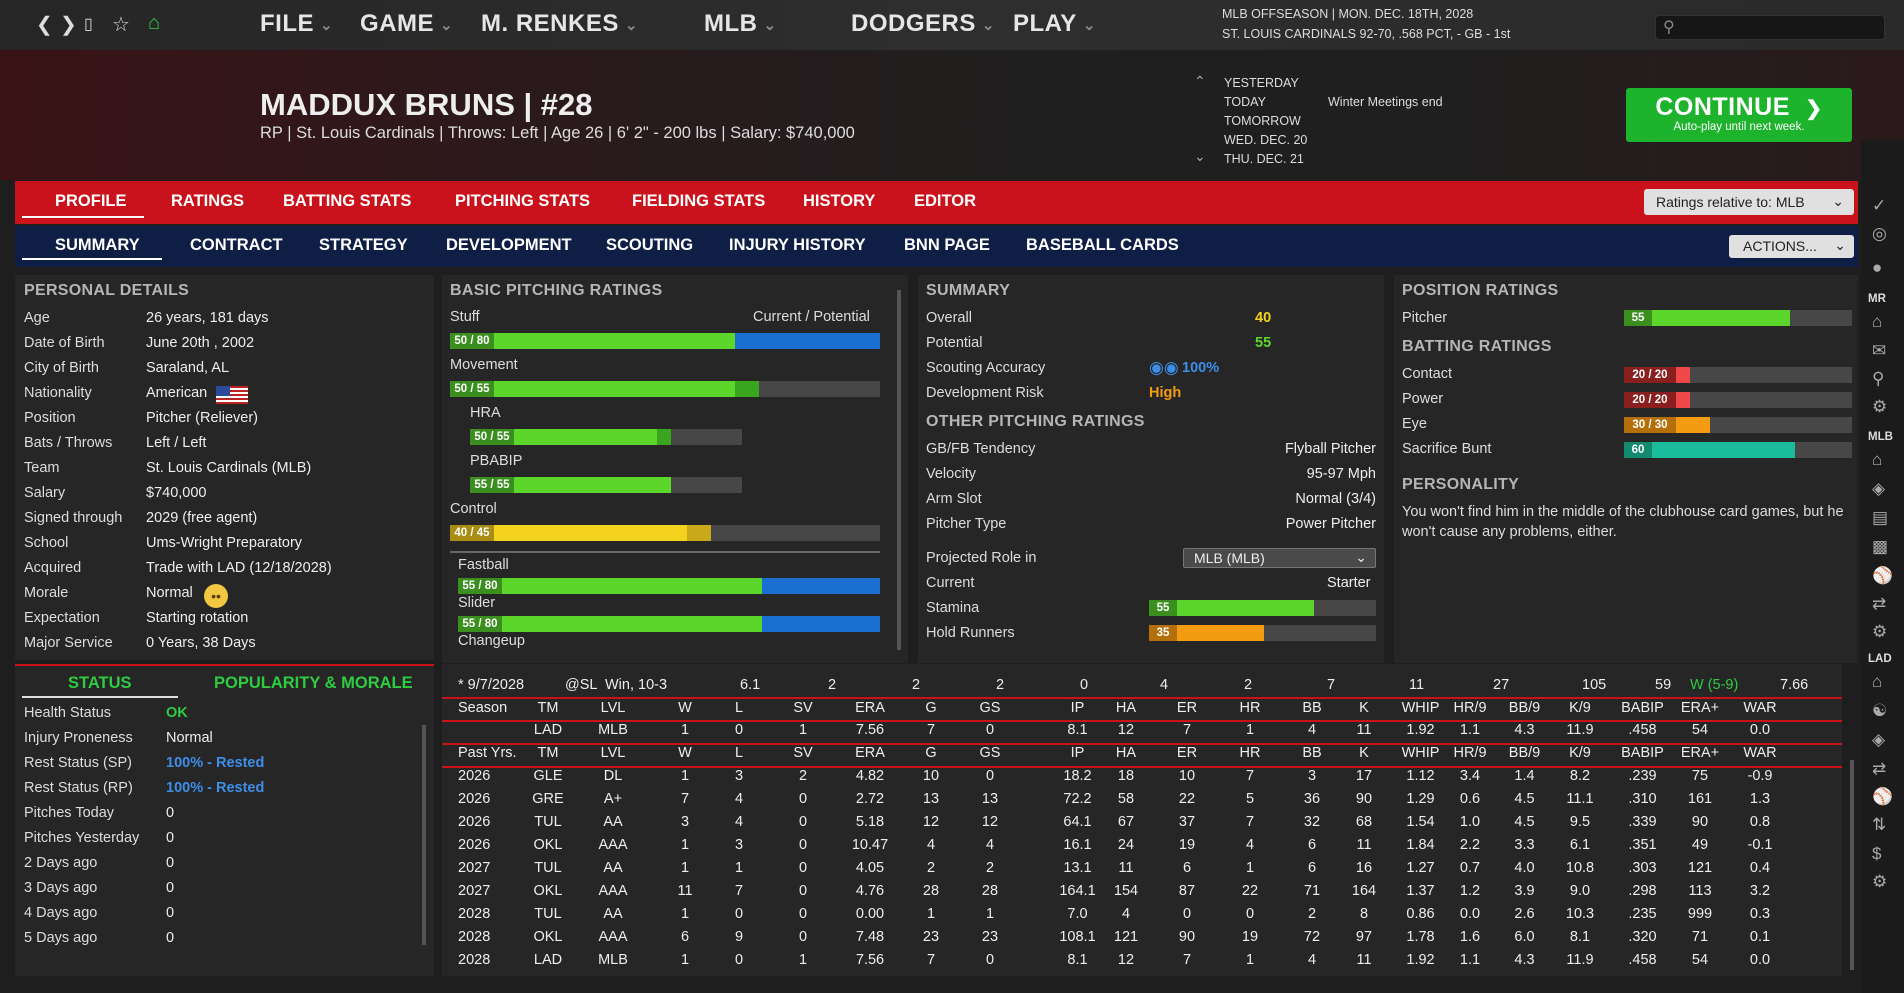 Image resolution: width=1904 pixels, height=993 pixels. What do you see at coordinates (1077, 753) in the screenshot?
I see `past-header-cell: IP` at bounding box center [1077, 753].